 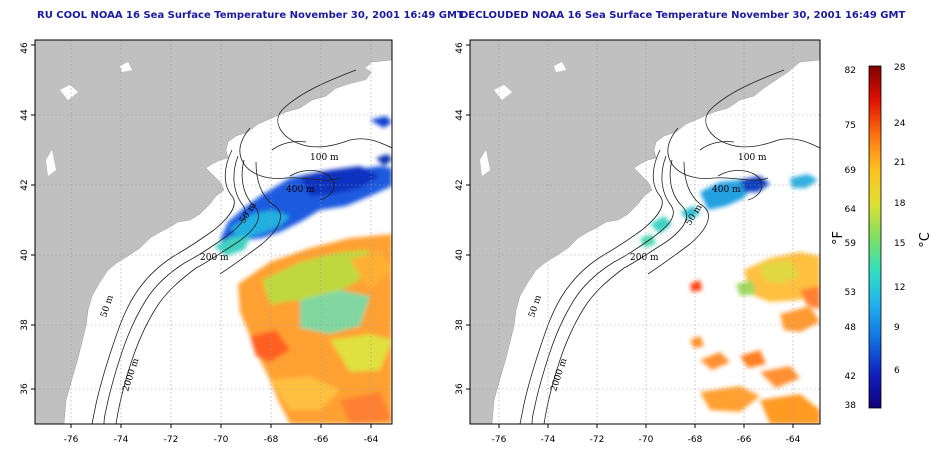 I want to click on colorbar-f-label: 59, so click(x=851, y=244).